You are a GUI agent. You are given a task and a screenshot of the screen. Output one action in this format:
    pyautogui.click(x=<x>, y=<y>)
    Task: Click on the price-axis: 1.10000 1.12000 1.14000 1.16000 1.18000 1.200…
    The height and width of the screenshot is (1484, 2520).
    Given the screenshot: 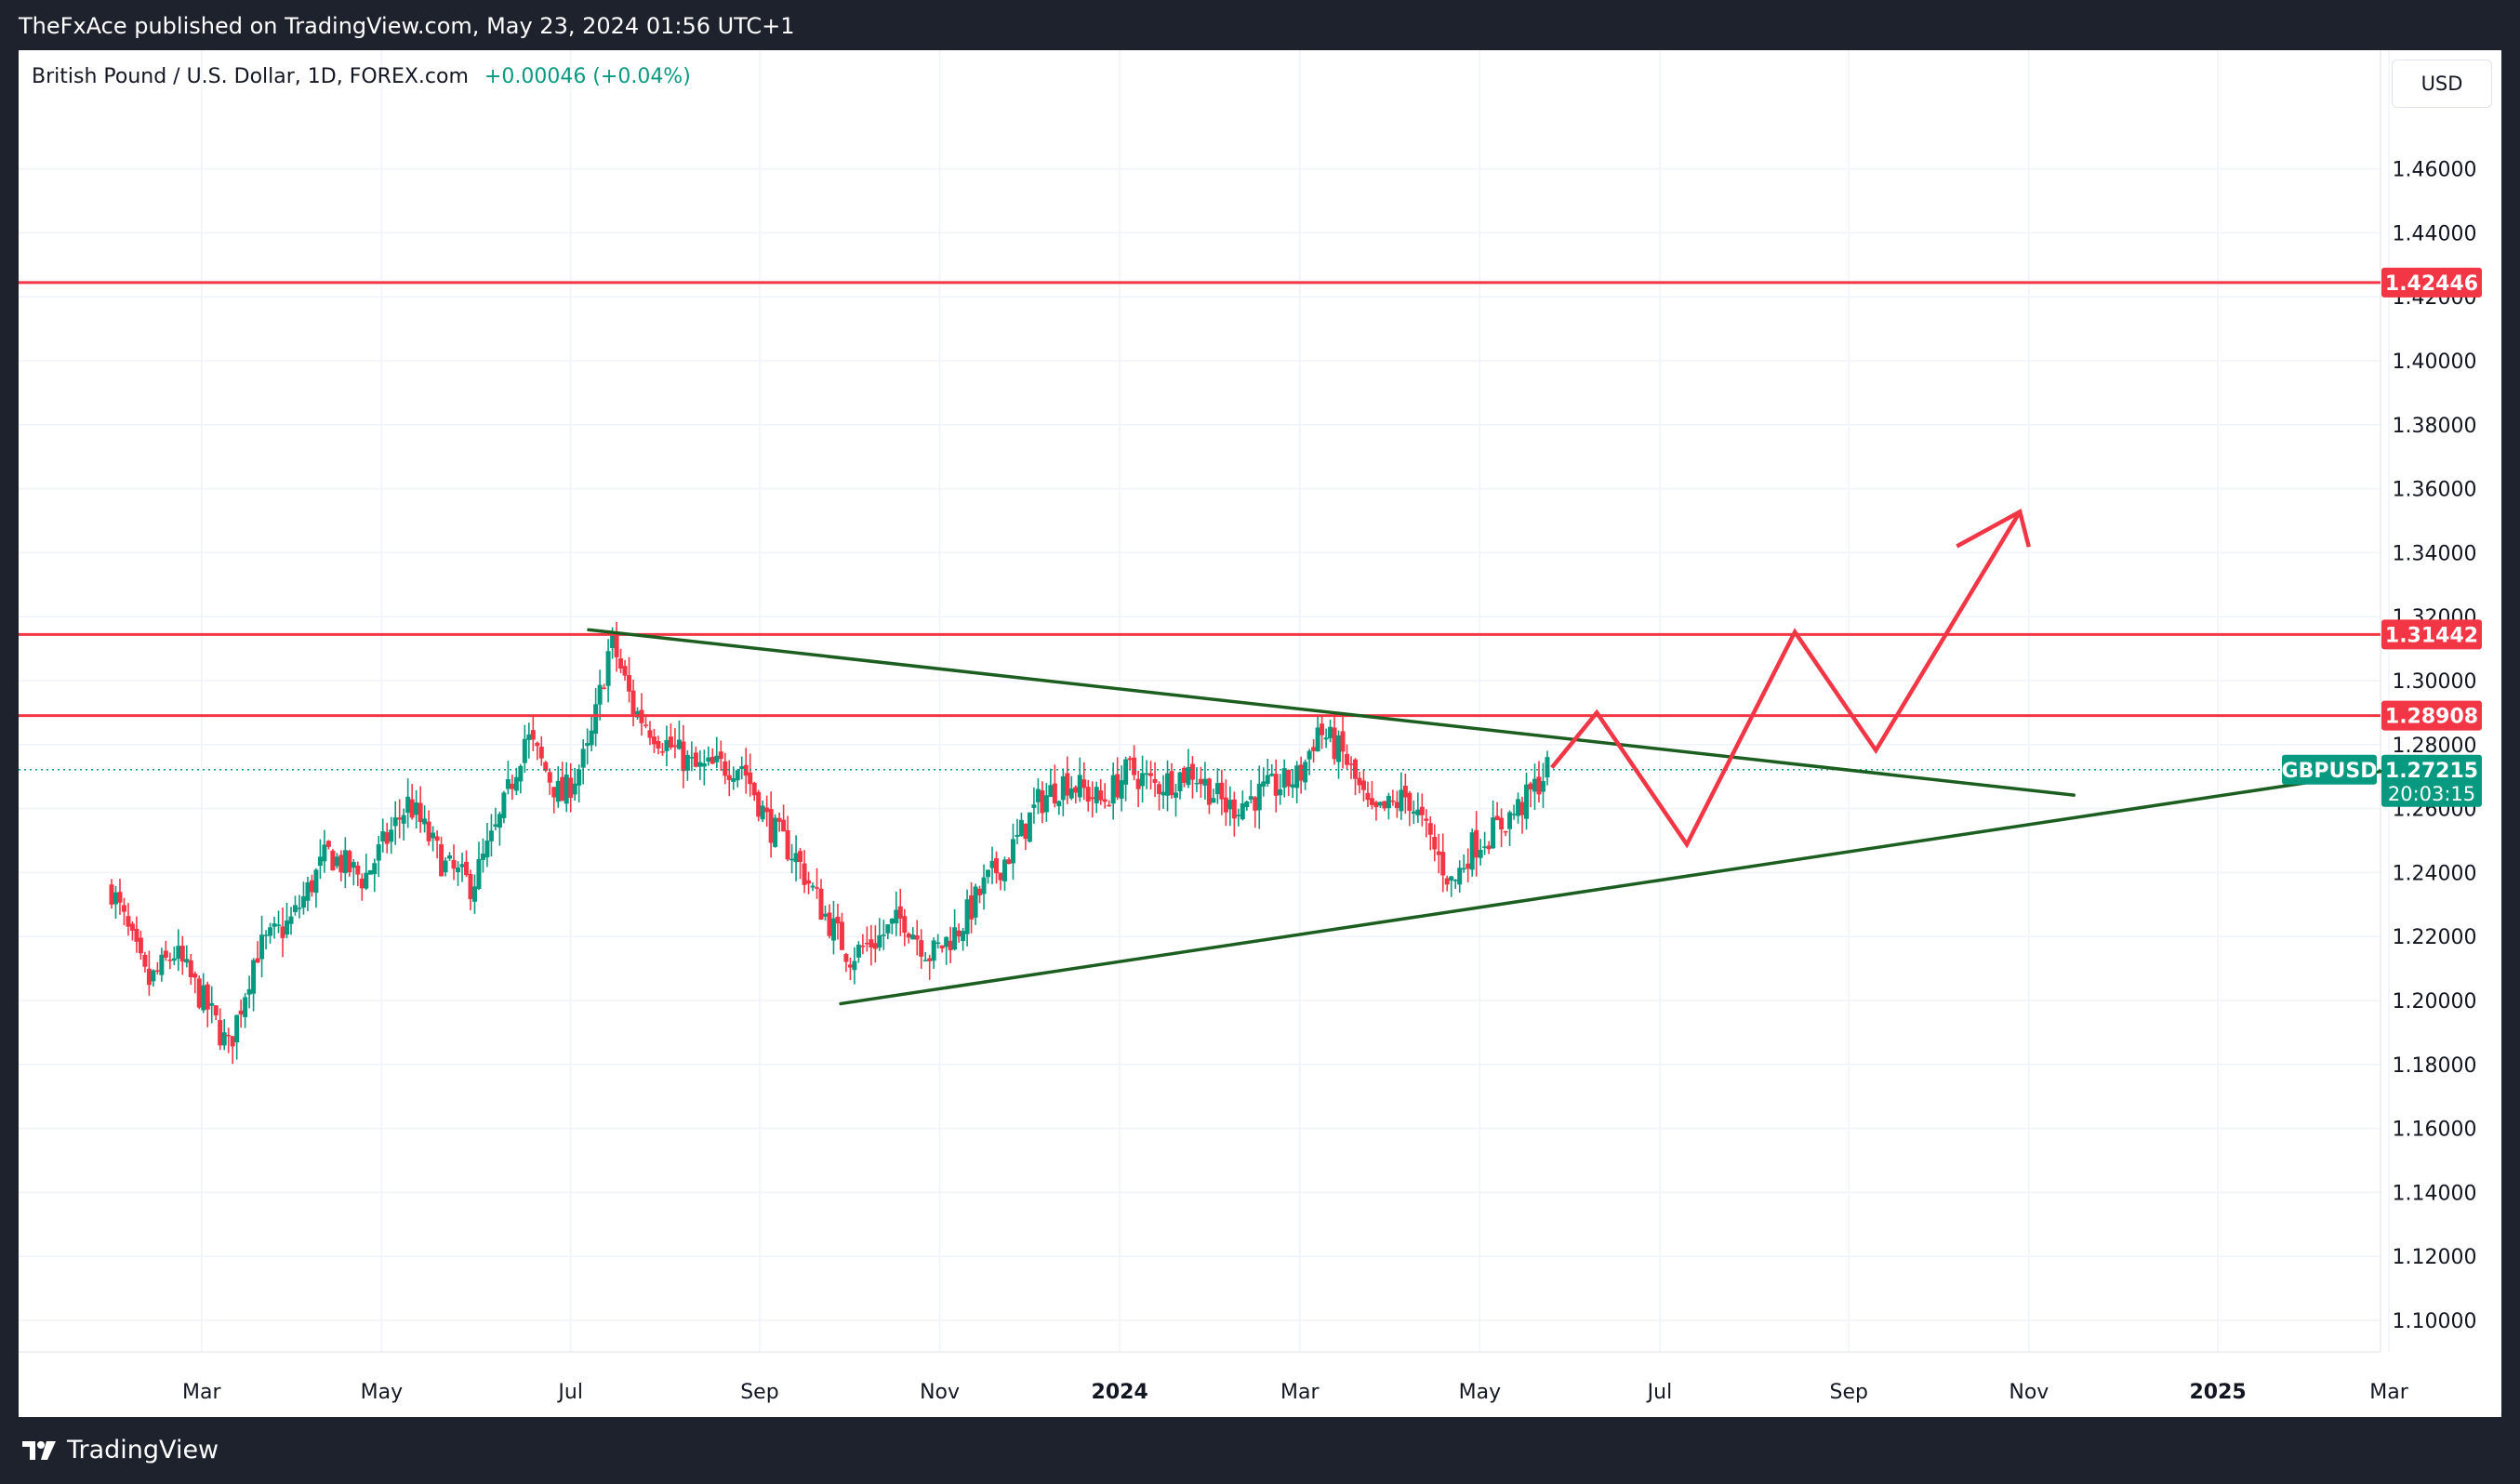 What is the action you would take?
    pyautogui.click(x=2435, y=746)
    